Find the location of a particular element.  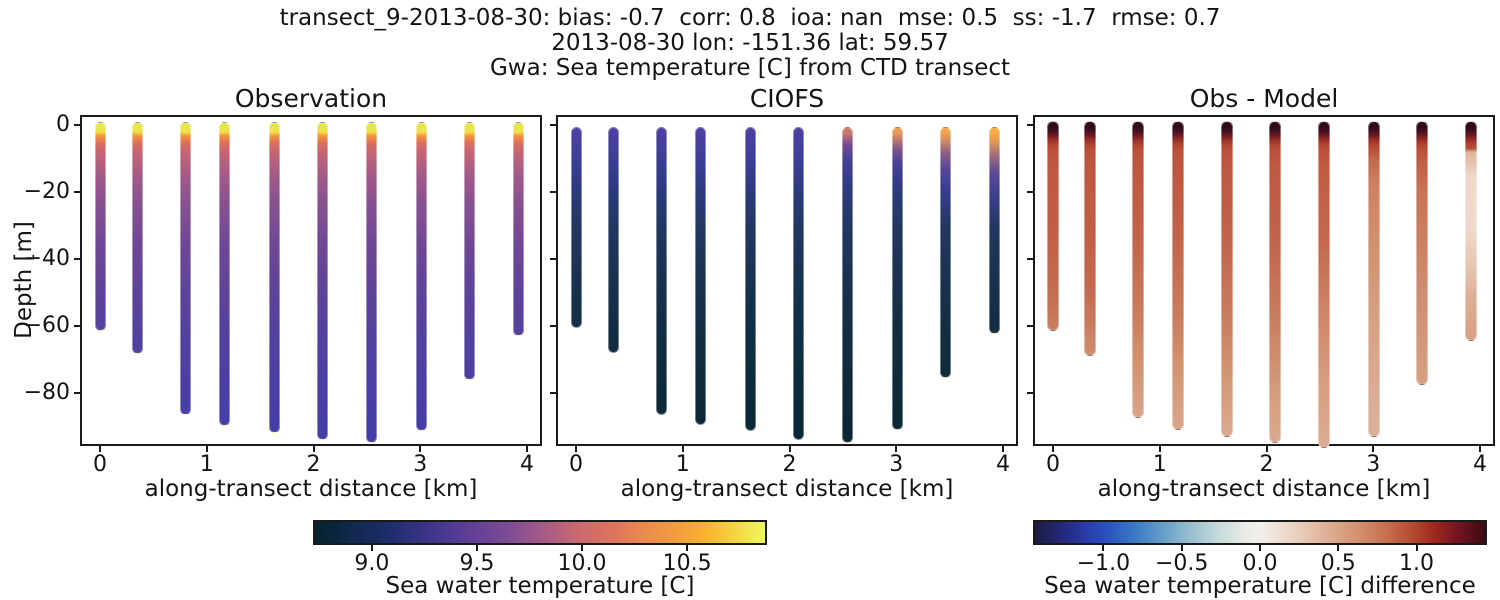

colorbar-tick-label: 0.5 is located at coordinates (1338, 563).